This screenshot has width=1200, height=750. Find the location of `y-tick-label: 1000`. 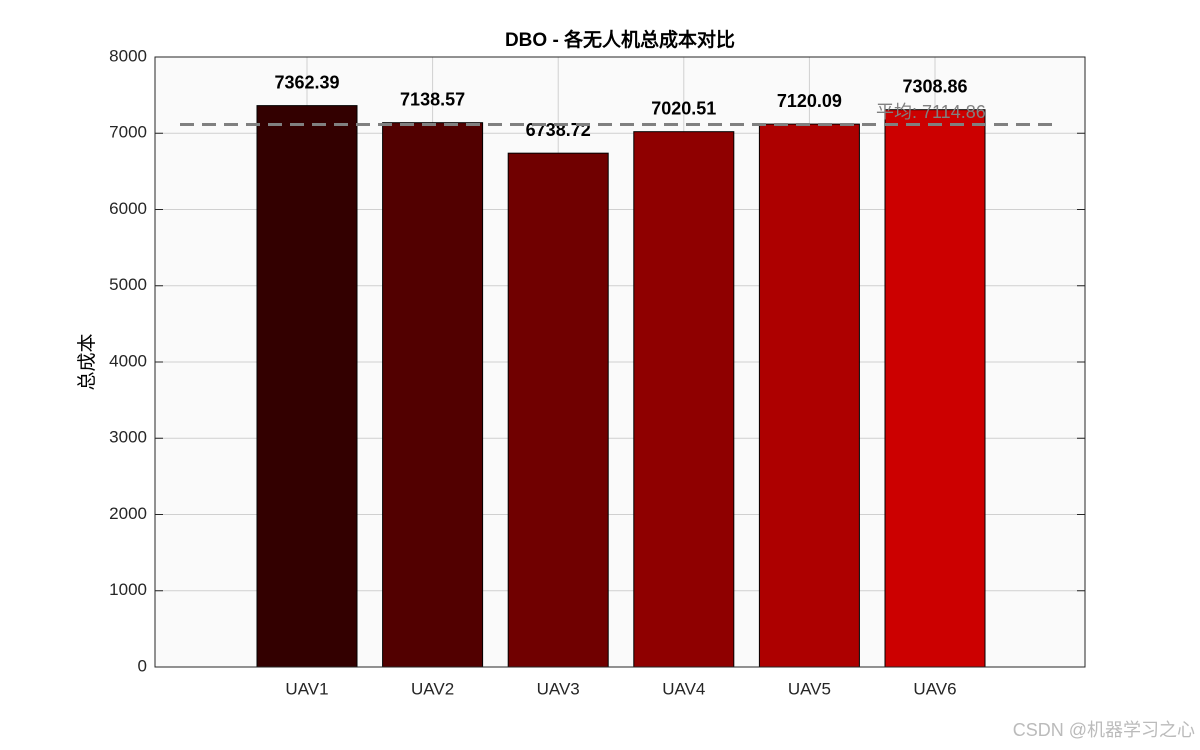

y-tick-label: 1000 is located at coordinates (128, 589).